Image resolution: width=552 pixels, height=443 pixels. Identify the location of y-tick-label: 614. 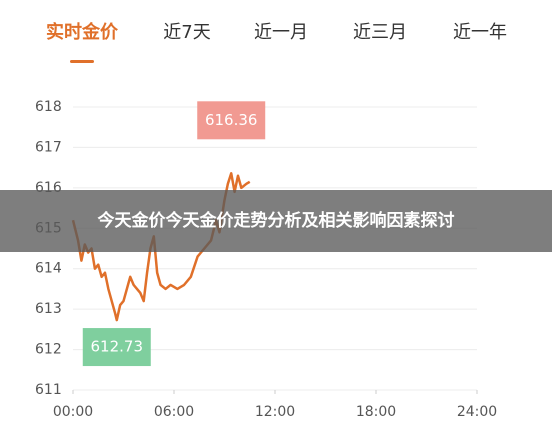
(48, 269).